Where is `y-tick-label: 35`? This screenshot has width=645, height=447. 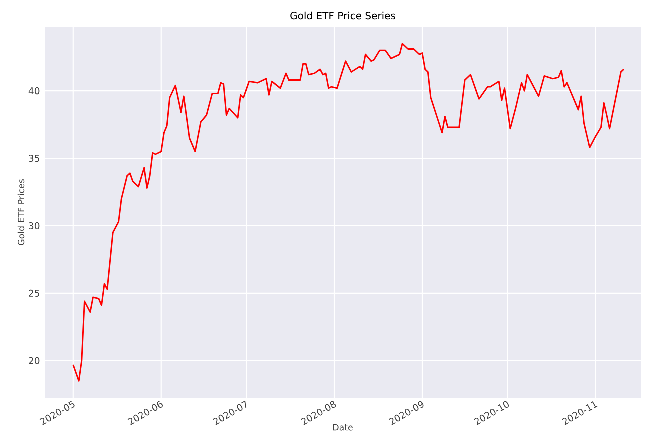
y-tick-label: 35 is located at coordinates (34, 158).